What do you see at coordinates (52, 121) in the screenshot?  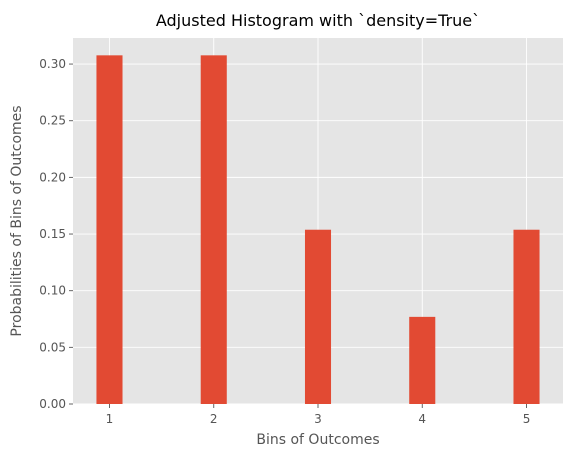 I see `y-tick-label: 0.25` at bounding box center [52, 121].